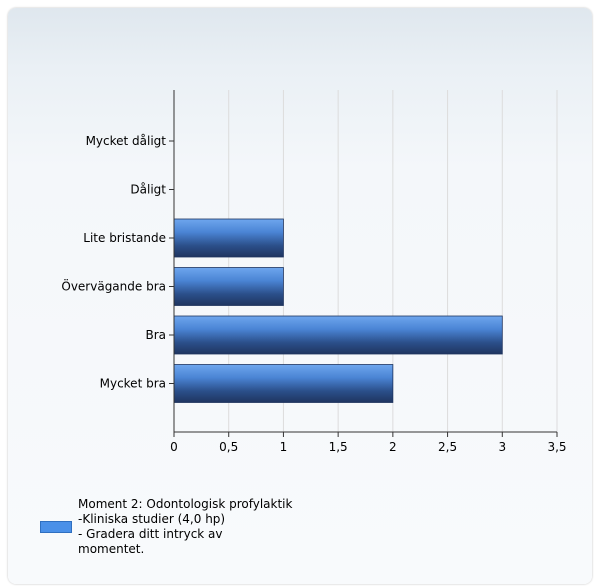 The height and width of the screenshot is (586, 594). What do you see at coordinates (284, 447) in the screenshot?
I see `x-tick-label: 1` at bounding box center [284, 447].